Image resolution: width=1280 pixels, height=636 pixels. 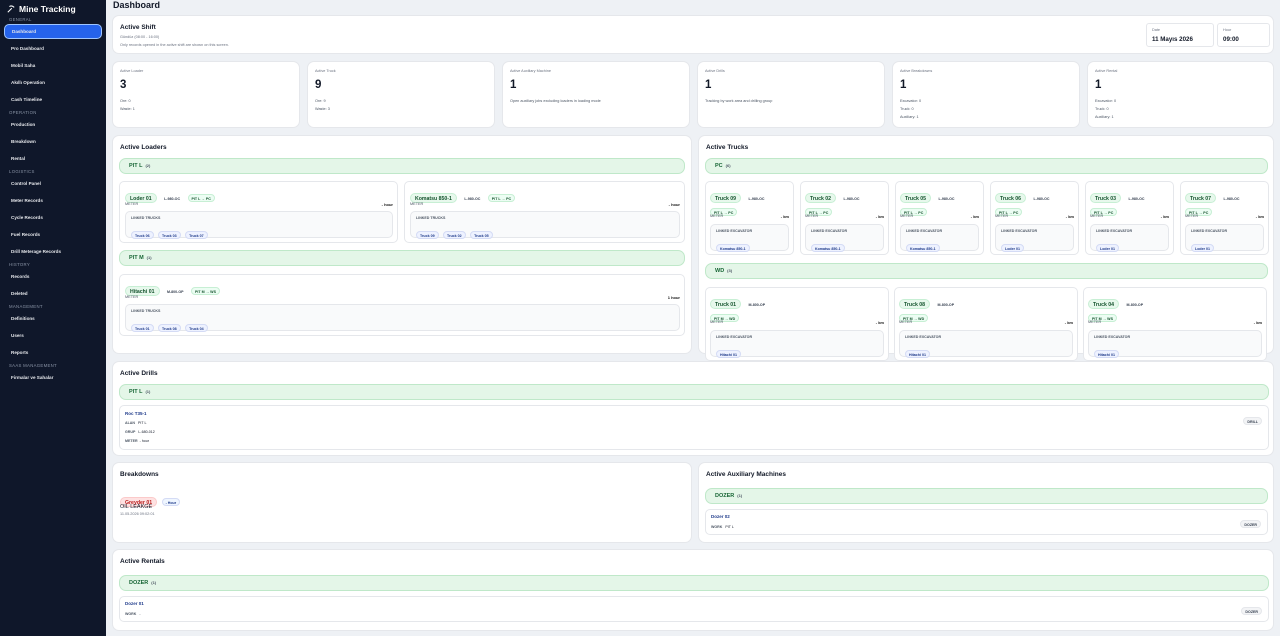 What do you see at coordinates (142, 328) in the screenshot?
I see `linked-truck-pill: Truck 01` at bounding box center [142, 328].